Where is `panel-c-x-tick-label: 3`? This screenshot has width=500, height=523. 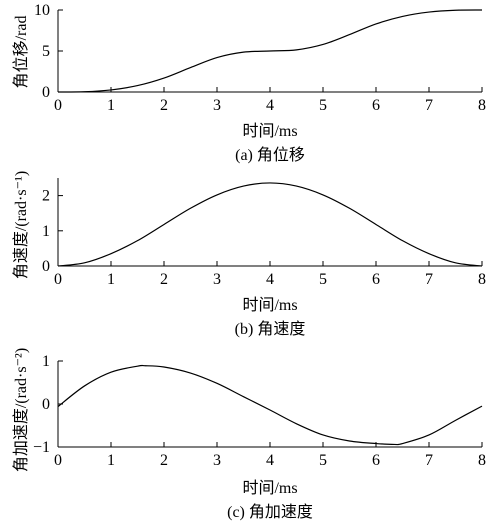
panel-c-x-tick-label: 3 is located at coordinates (217, 460).